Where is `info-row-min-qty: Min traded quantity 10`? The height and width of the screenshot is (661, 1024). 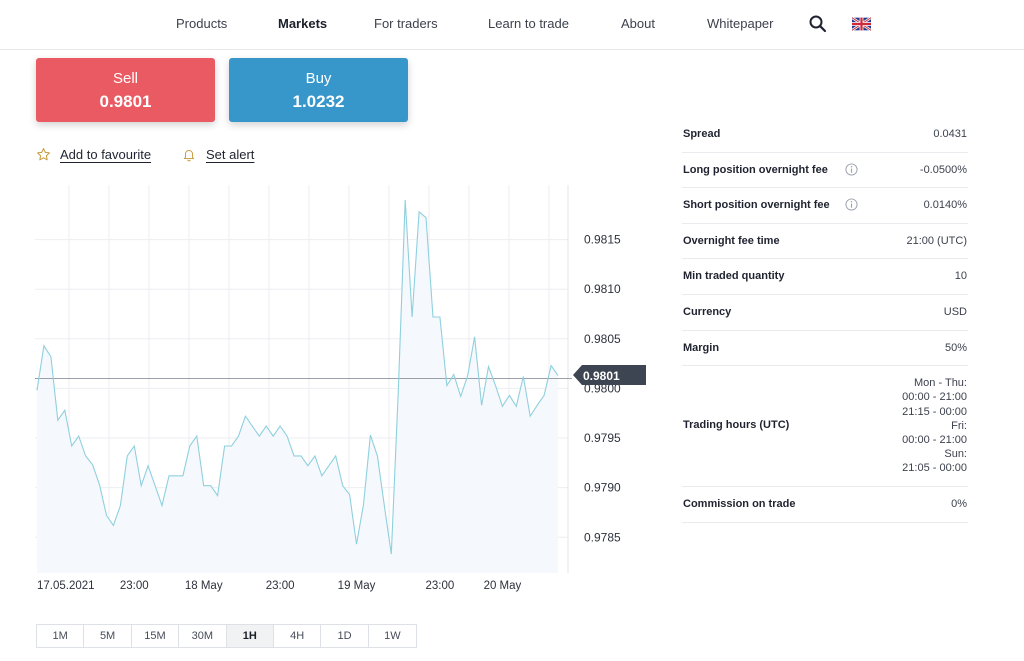 info-row-min-qty: Min traded quantity 10 is located at coordinates (825, 277).